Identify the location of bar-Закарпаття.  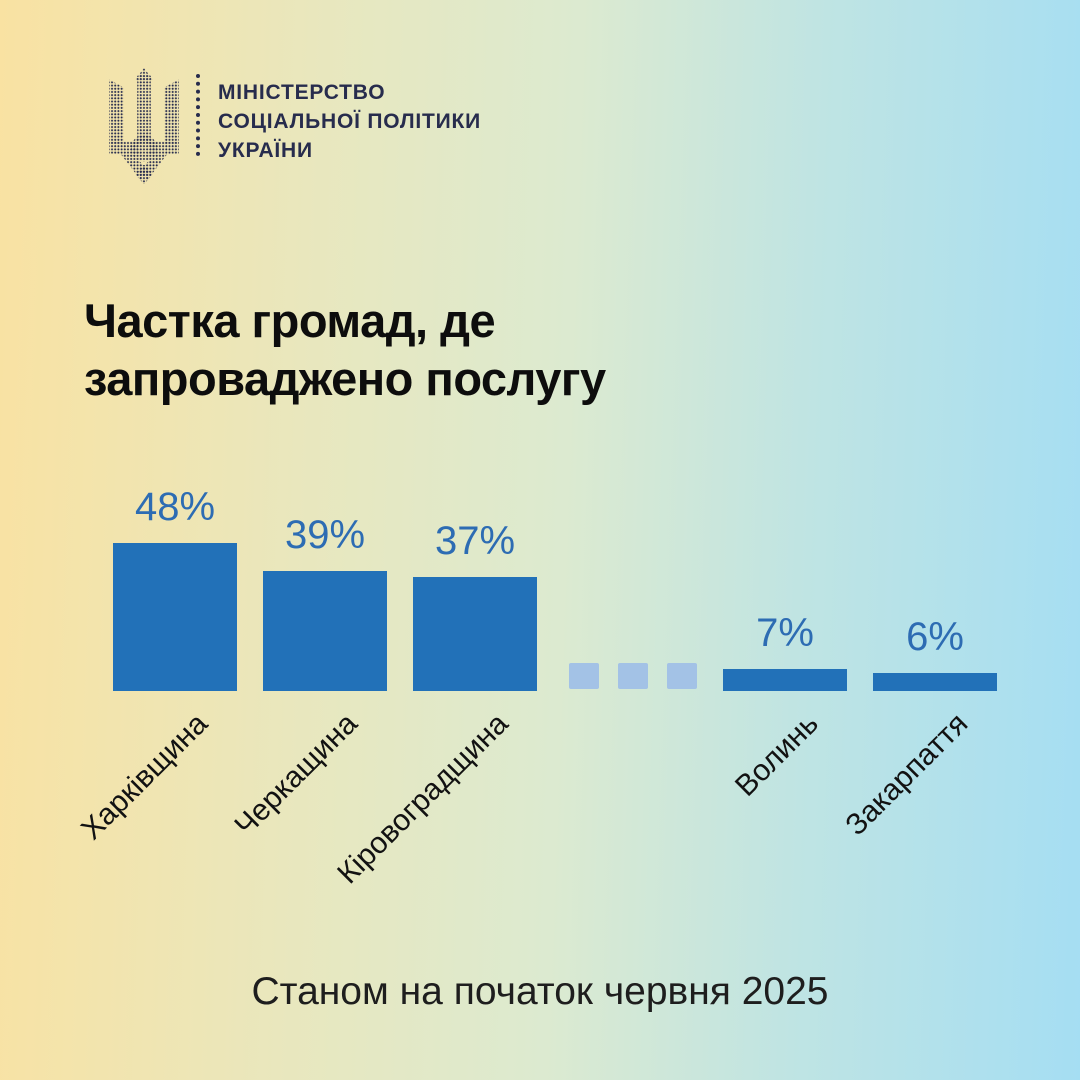
(935, 682).